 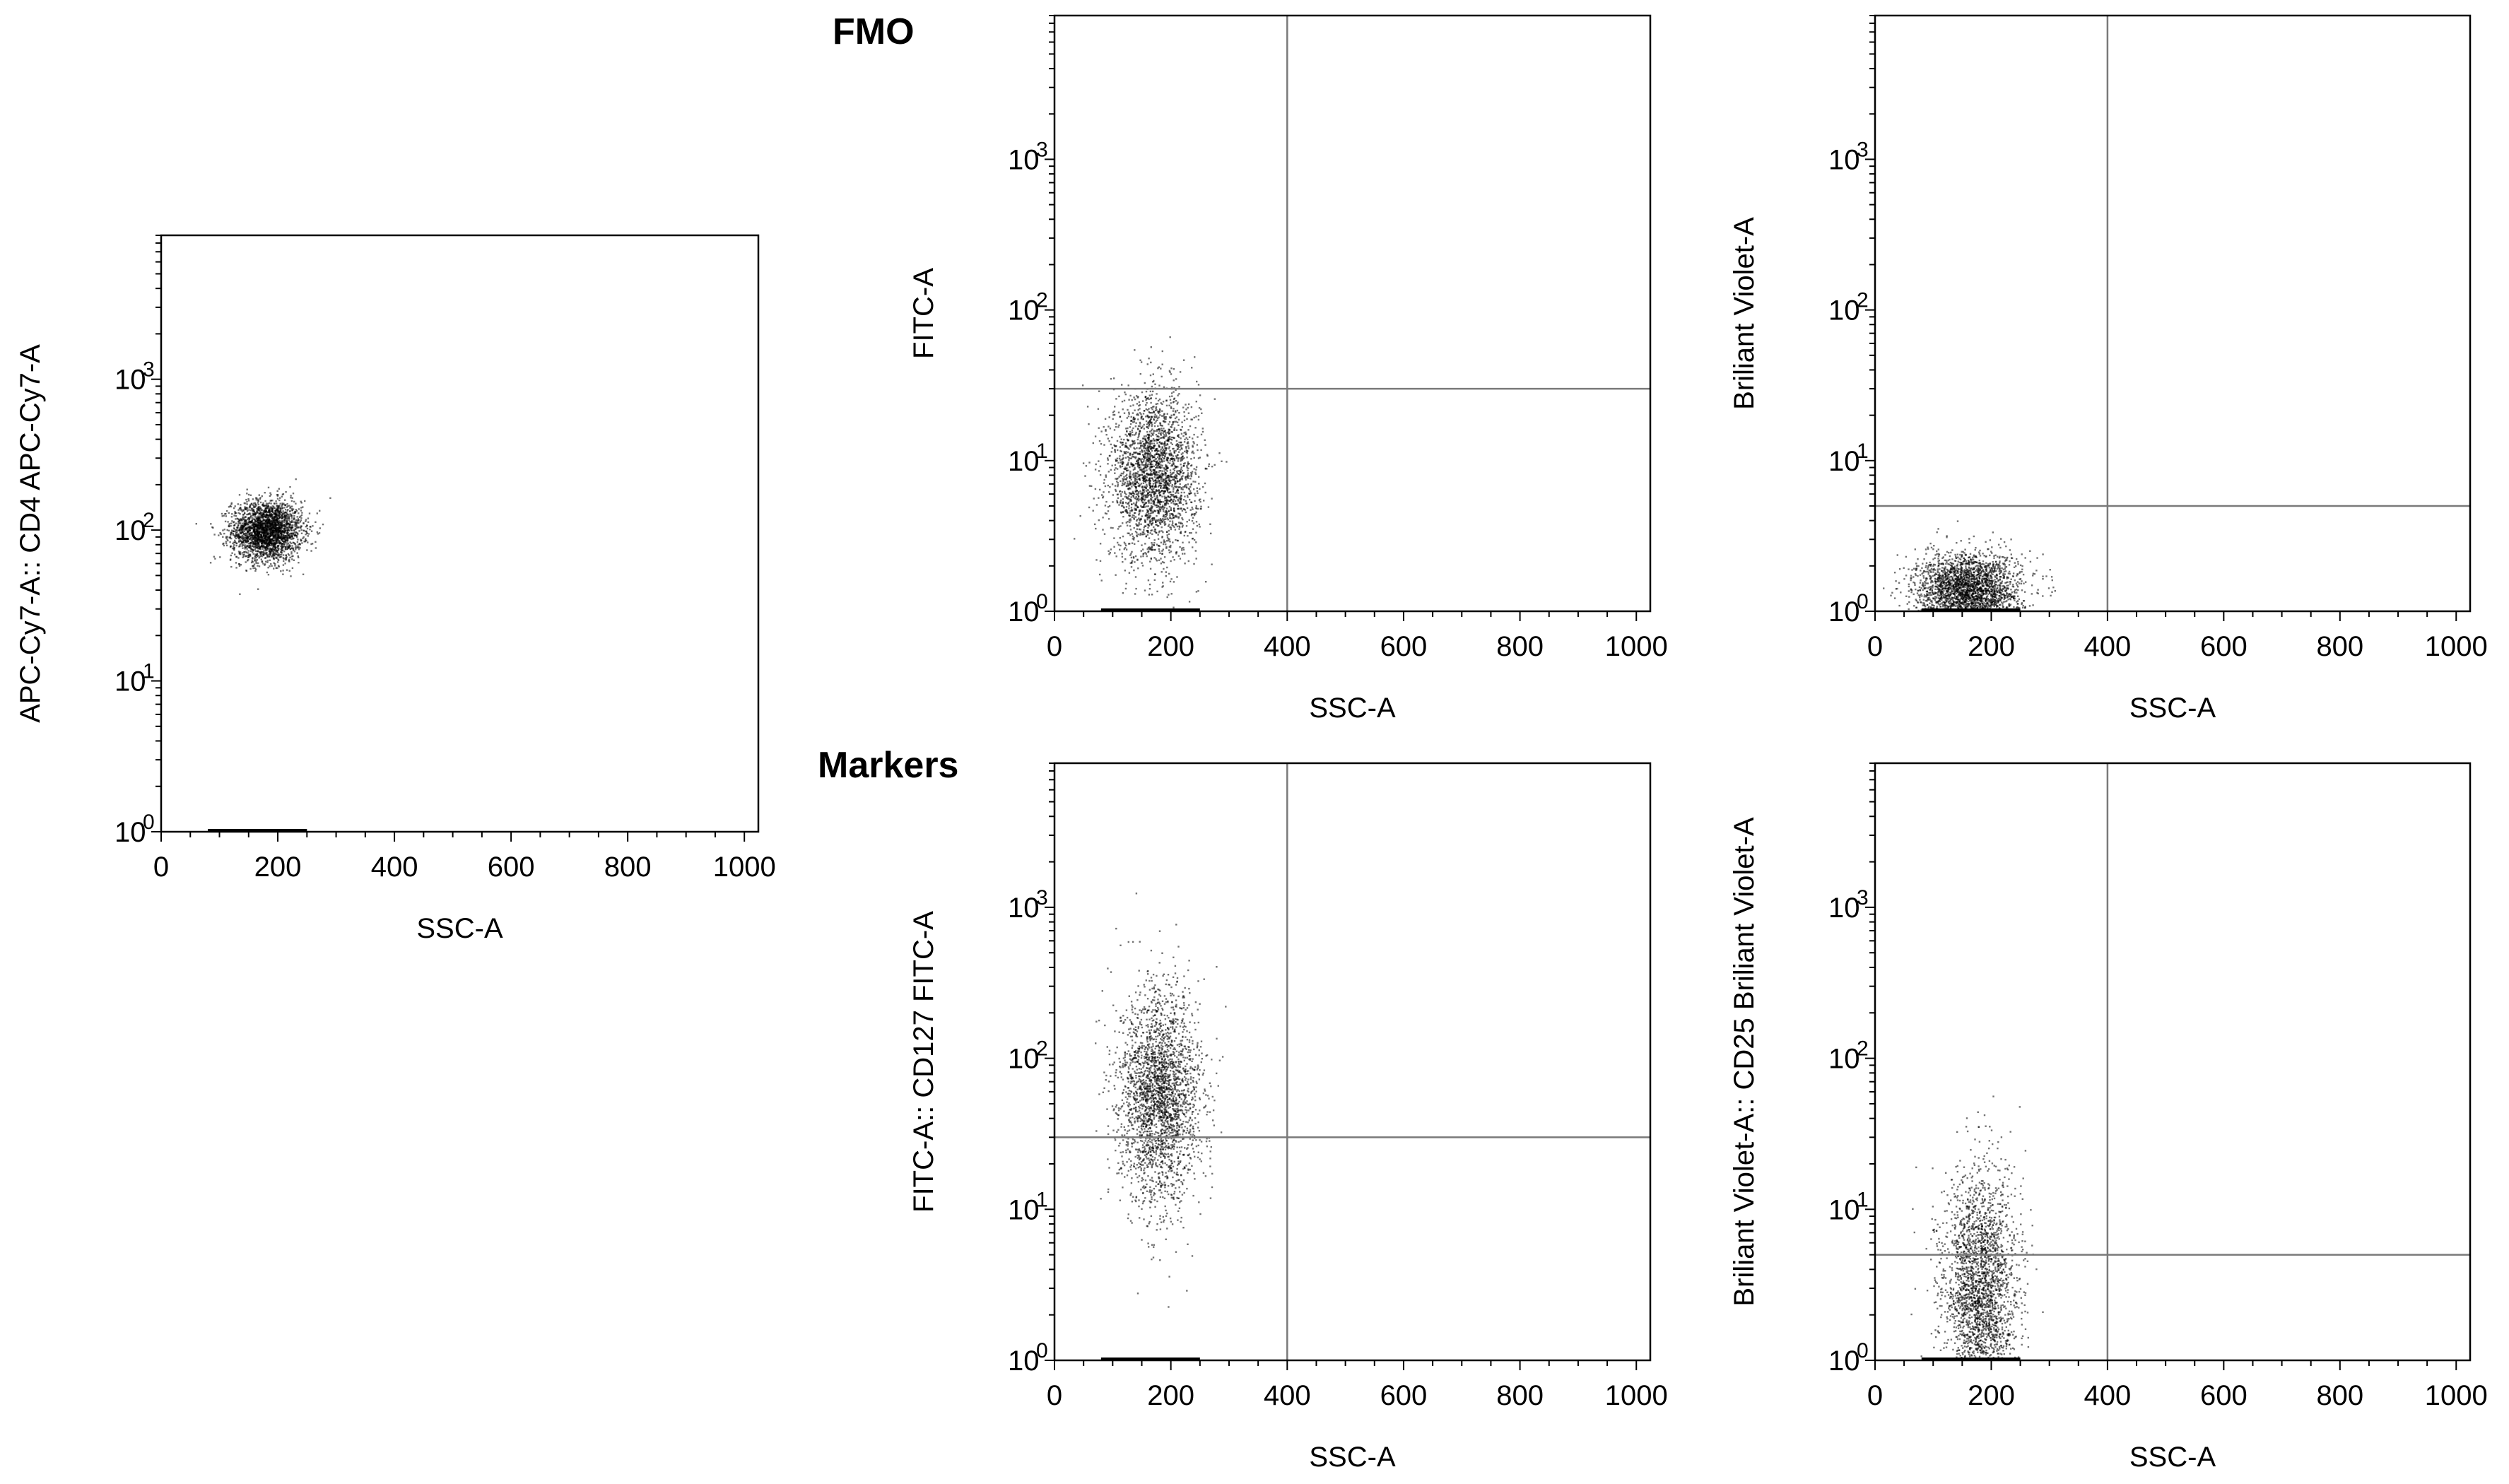 What do you see at coordinates (628, 867) in the screenshot?
I see `x-tick-label: 800` at bounding box center [628, 867].